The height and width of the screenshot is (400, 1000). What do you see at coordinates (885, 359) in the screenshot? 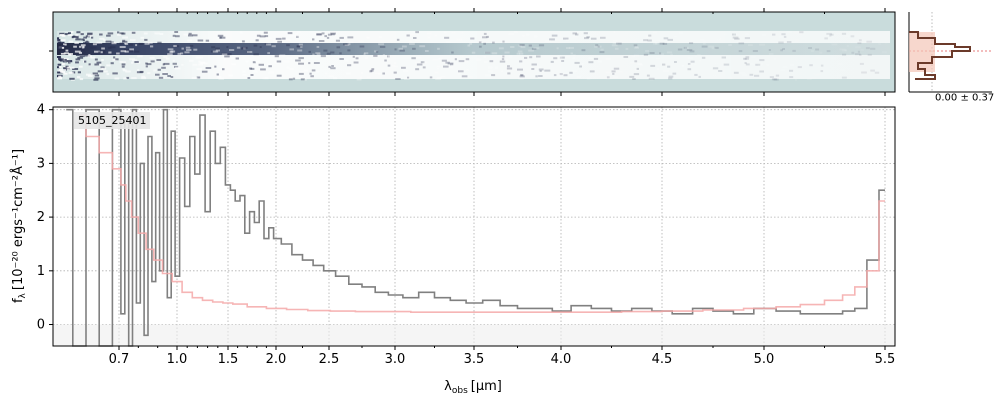
I see `x-tick-label: 5.5` at bounding box center [885, 359].